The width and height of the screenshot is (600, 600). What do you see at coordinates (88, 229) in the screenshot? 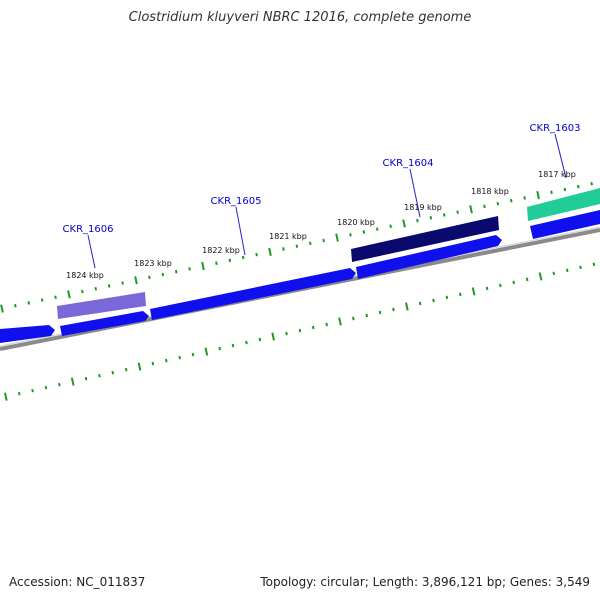
I see `gene-label-ckr-1606: CKR_1606` at bounding box center [88, 229].